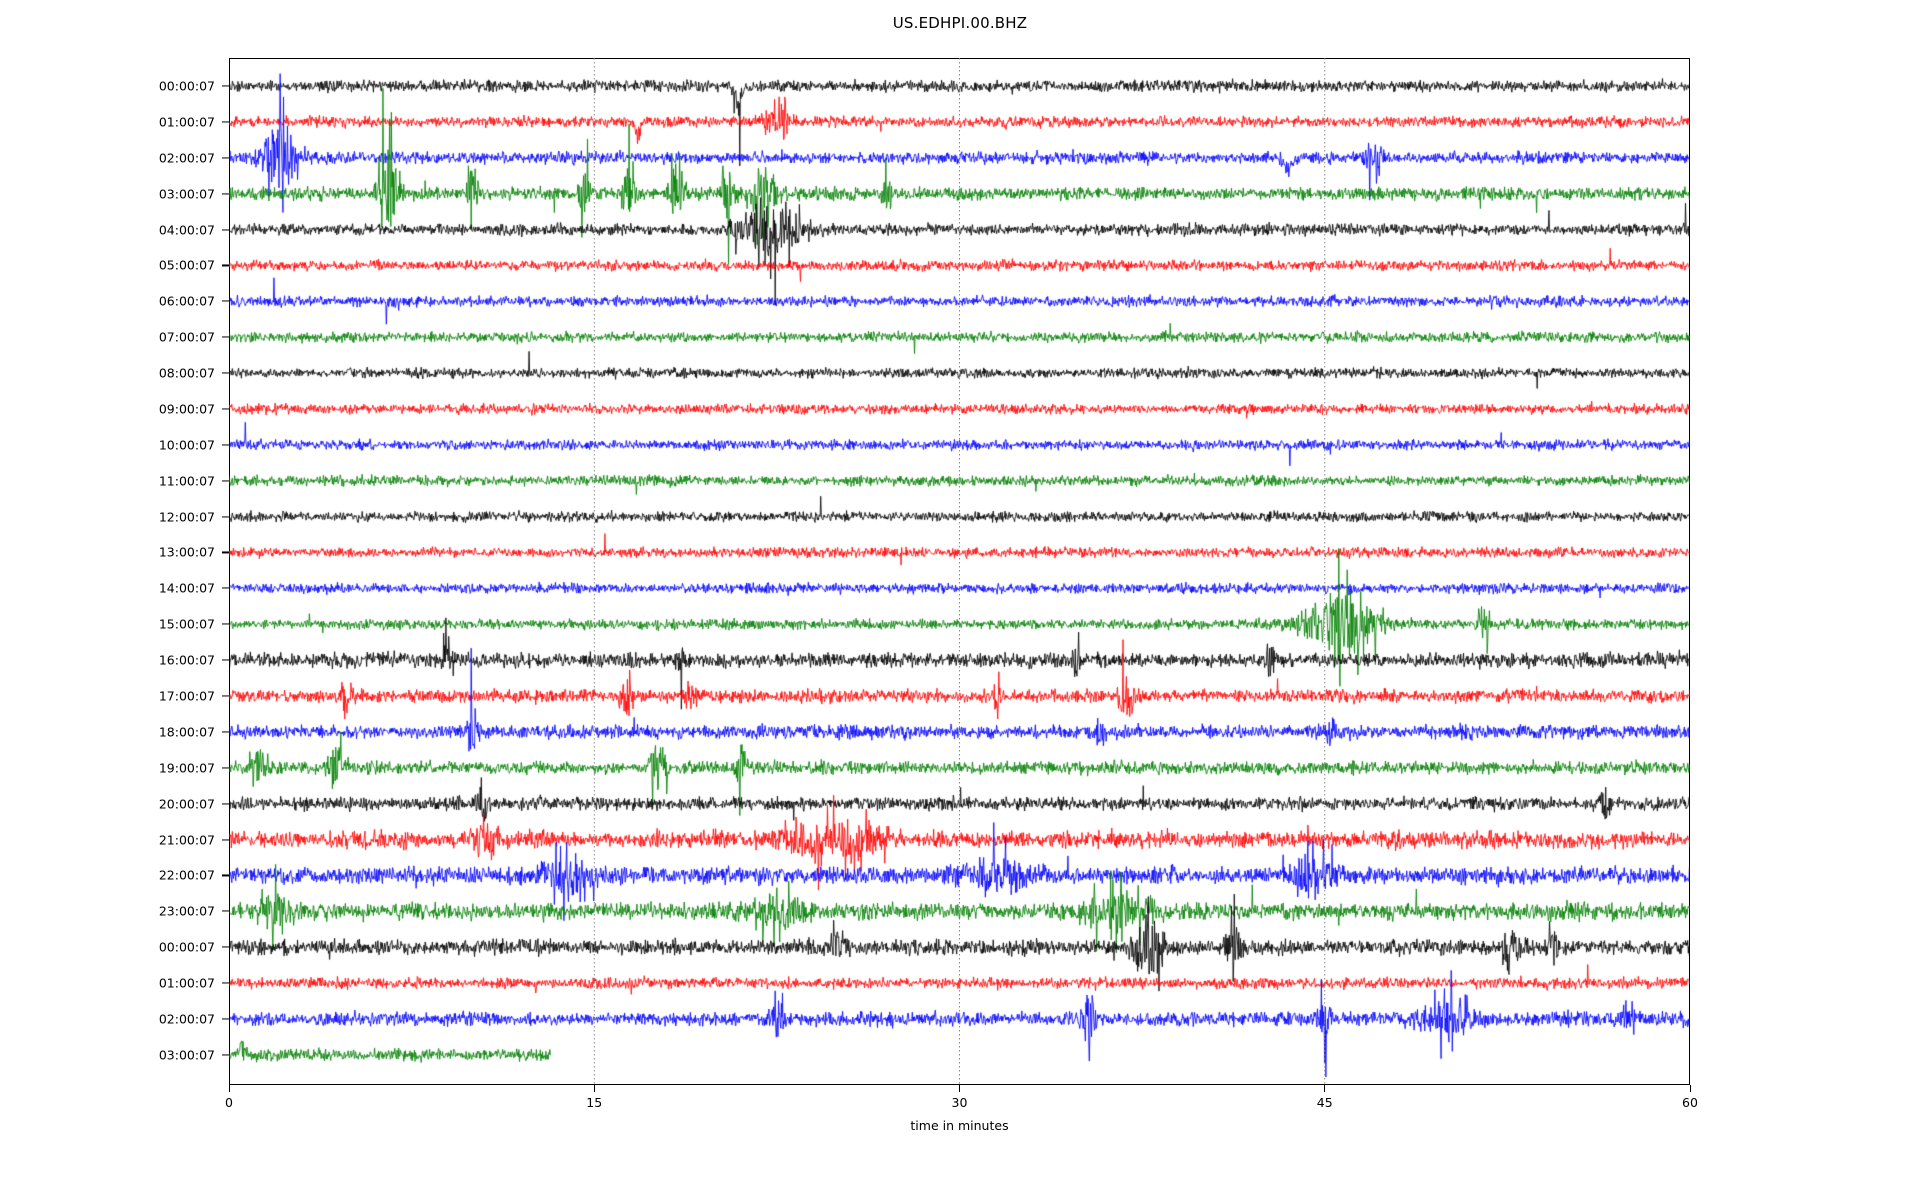  What do you see at coordinates (186, 230) in the screenshot?
I see `y-axis-tick-label: 04:00:07` at bounding box center [186, 230].